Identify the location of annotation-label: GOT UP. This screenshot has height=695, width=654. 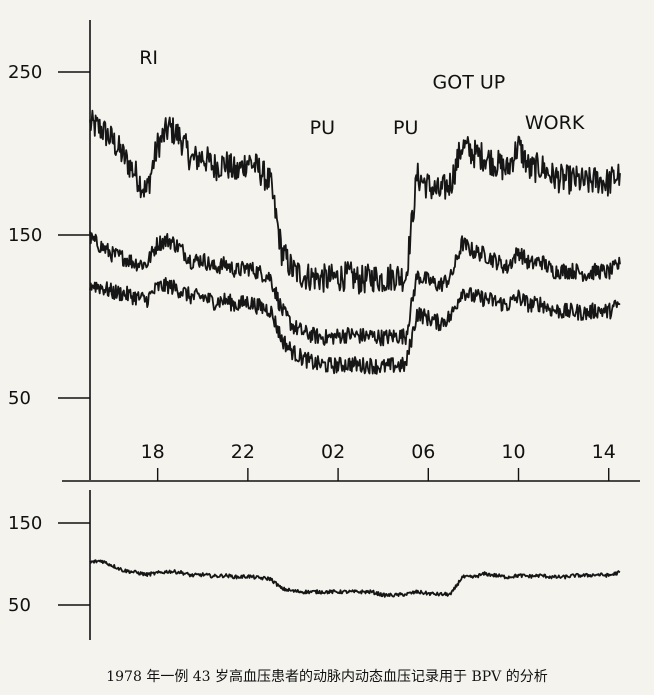
(469, 82).